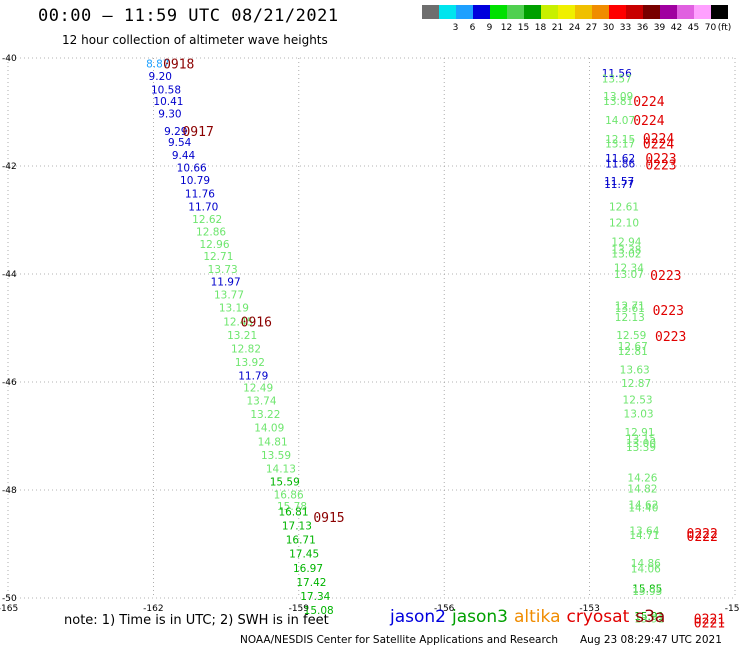  I want to click on wave-height-value: 11.57, so click(619, 182).